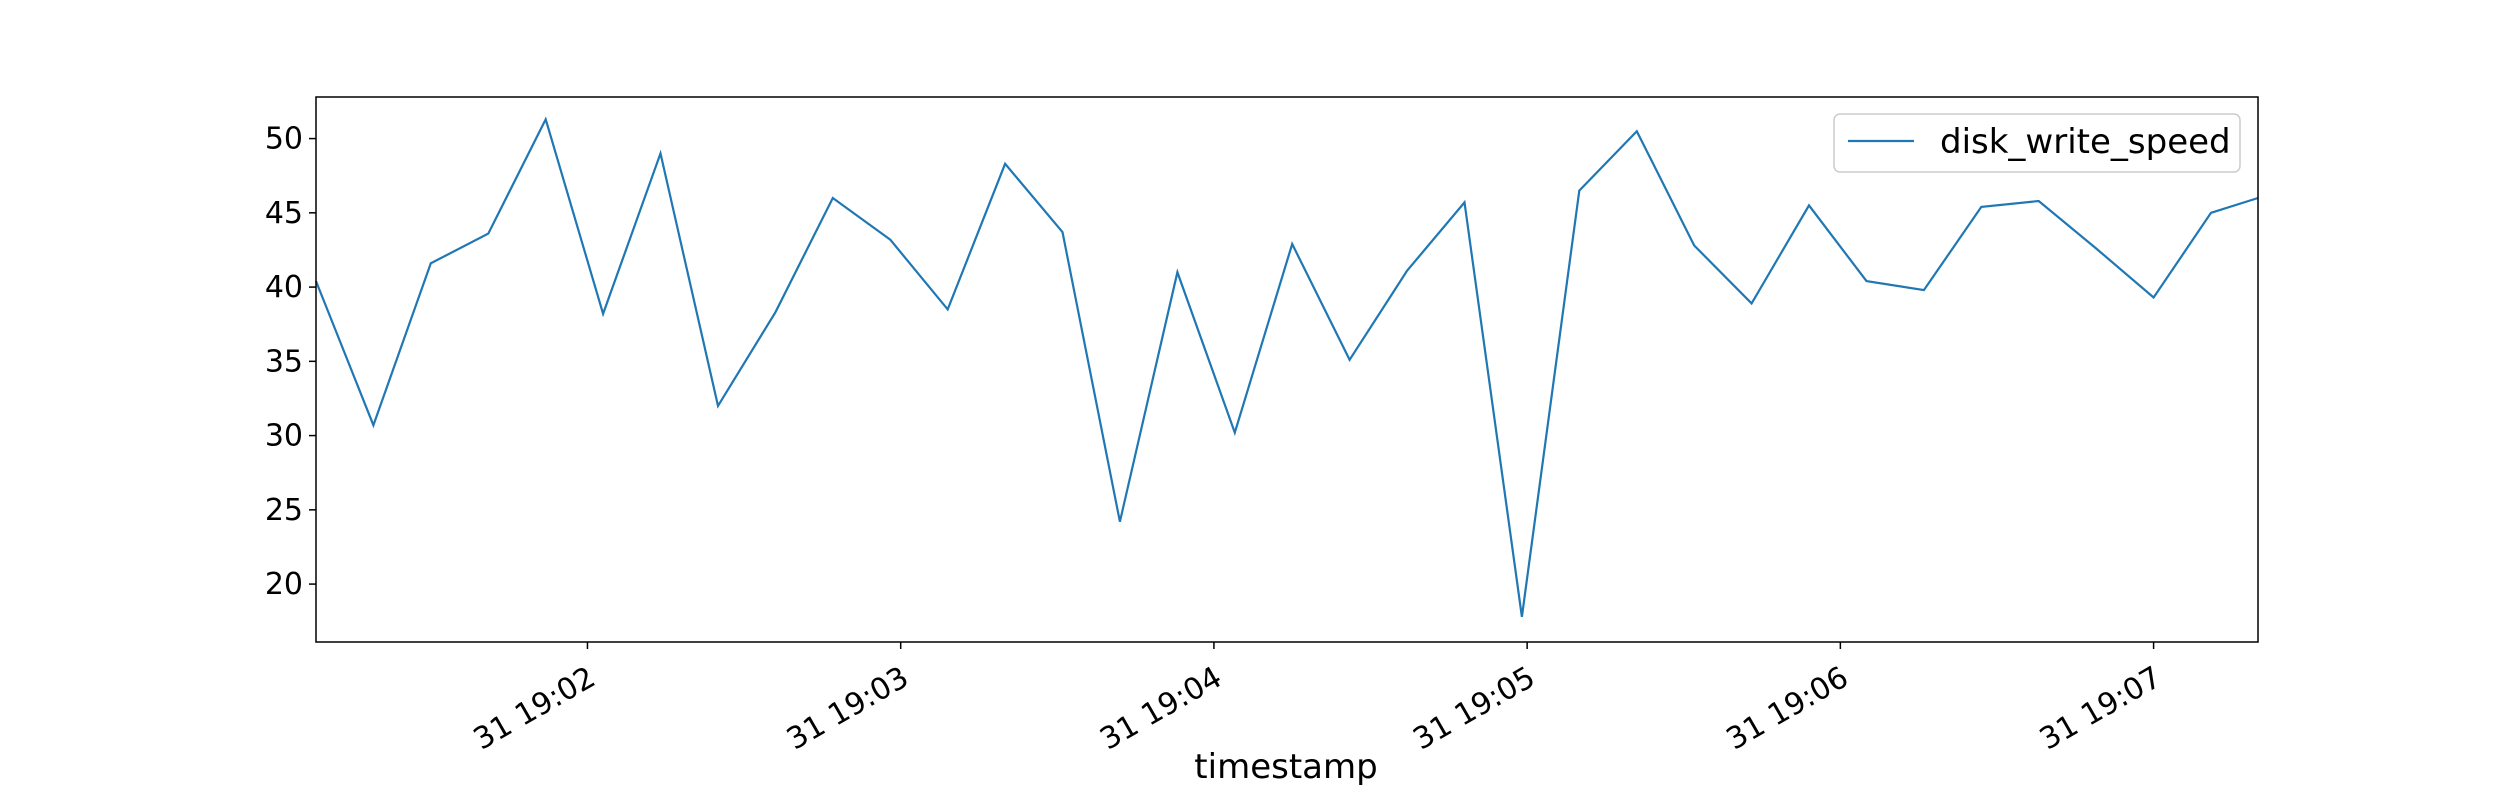  What do you see at coordinates (1285, 767) in the screenshot?
I see `x-axis-label: timestamp` at bounding box center [1285, 767].